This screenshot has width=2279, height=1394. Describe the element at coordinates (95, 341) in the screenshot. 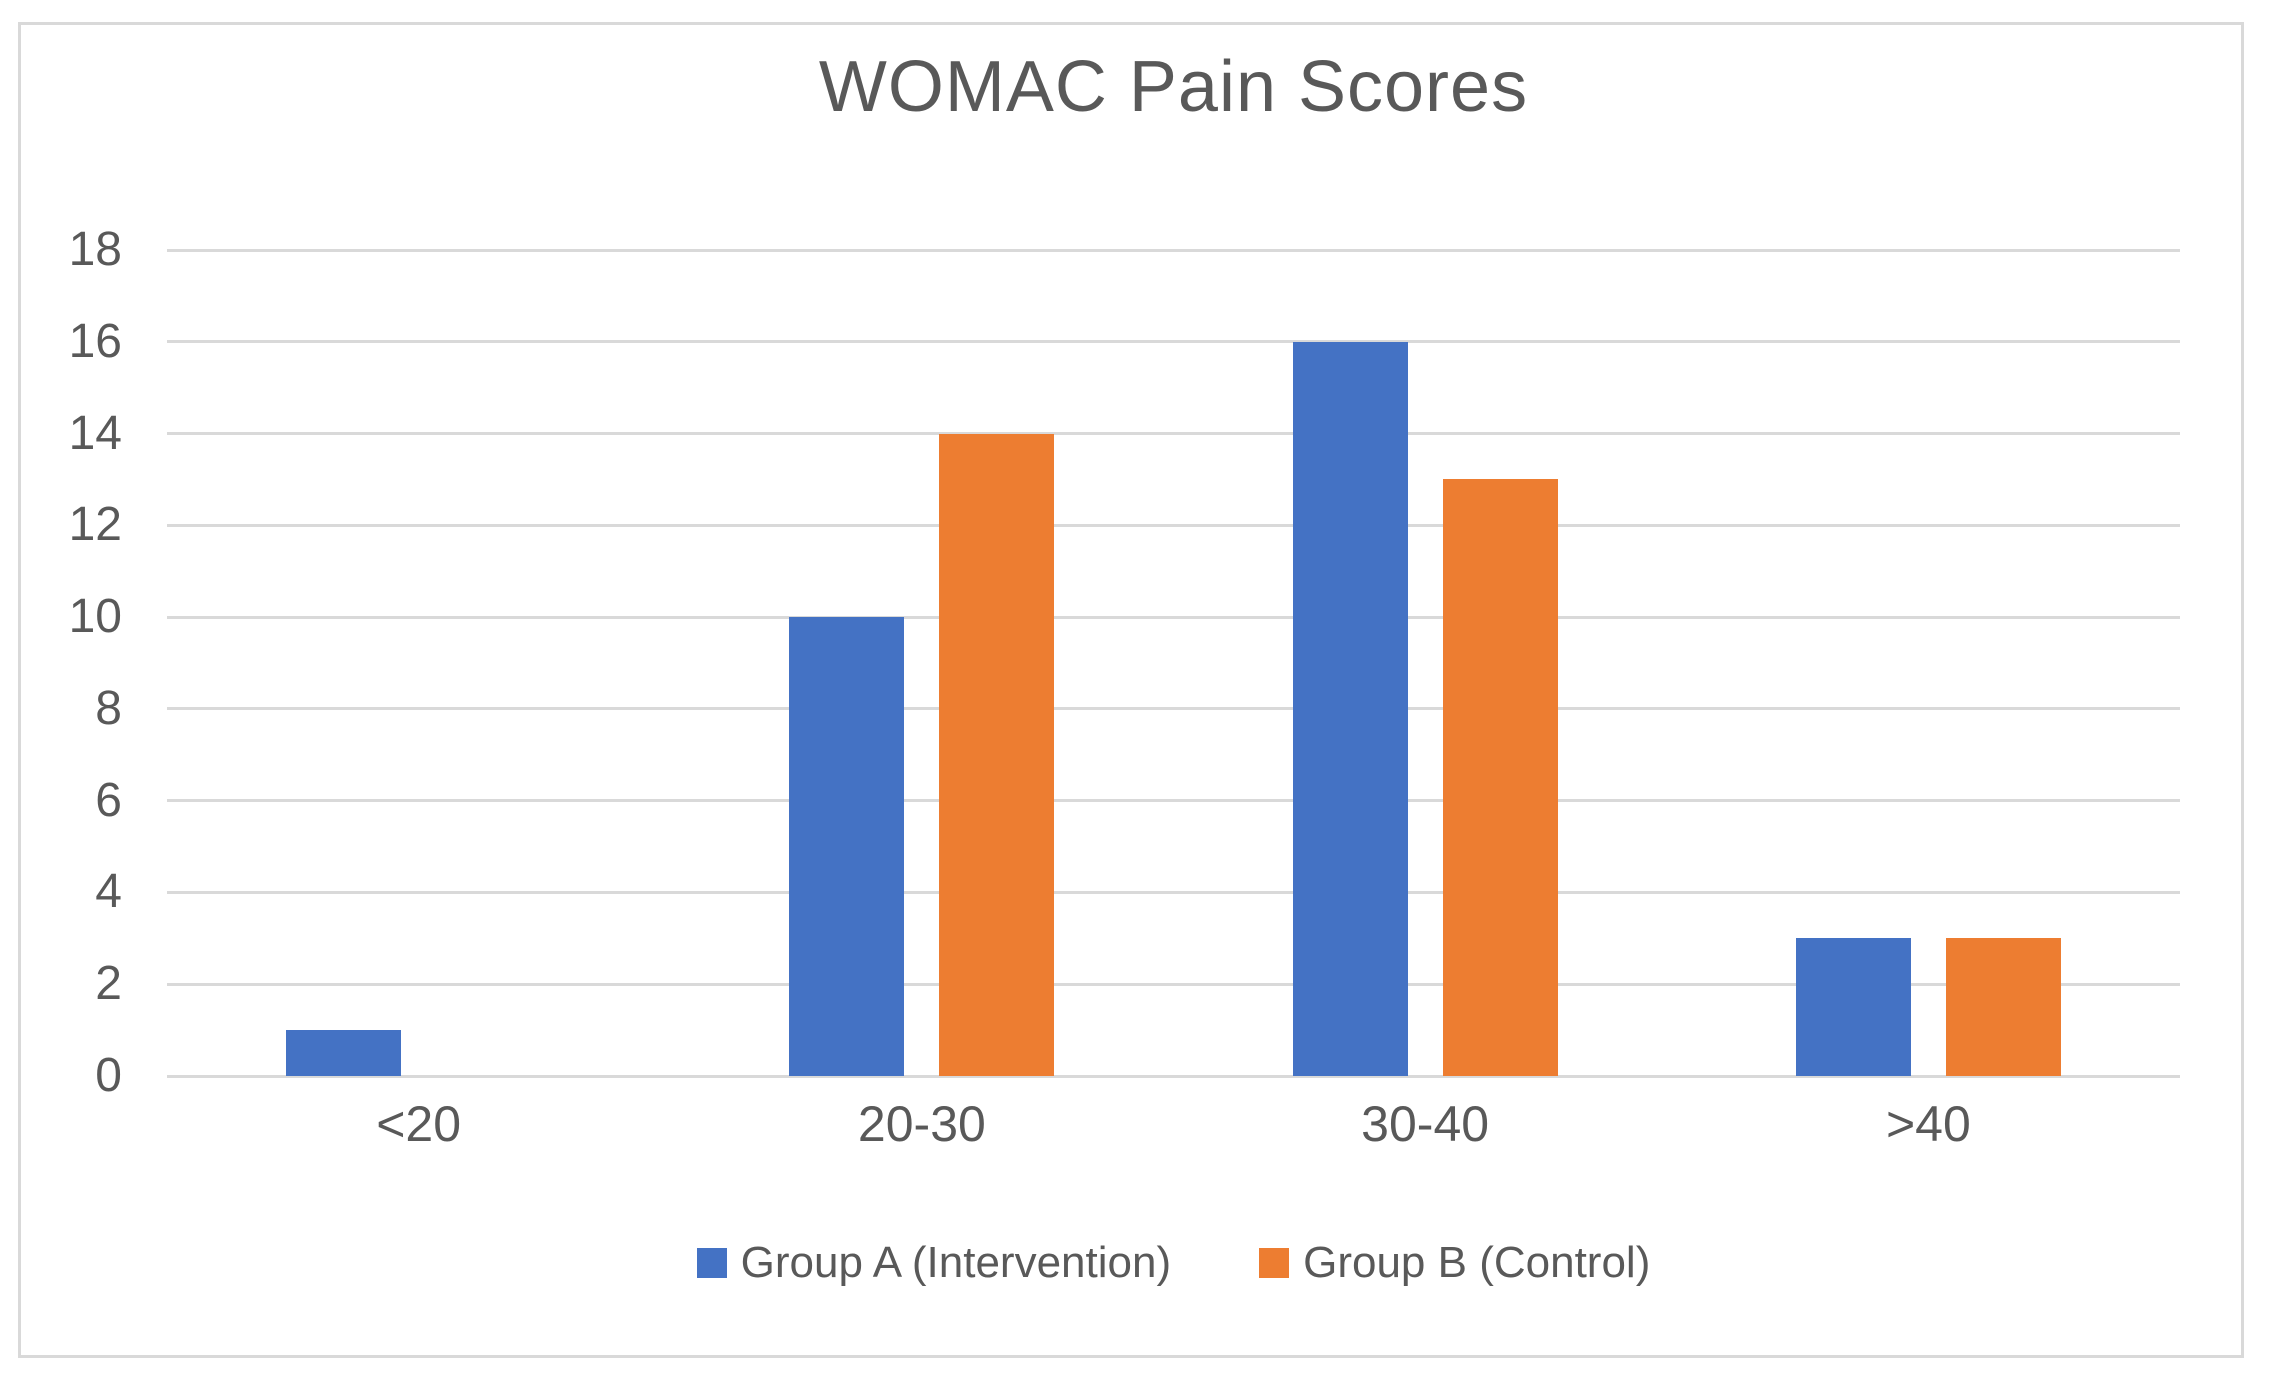

I see `y-tick-label-16: 16` at that location.